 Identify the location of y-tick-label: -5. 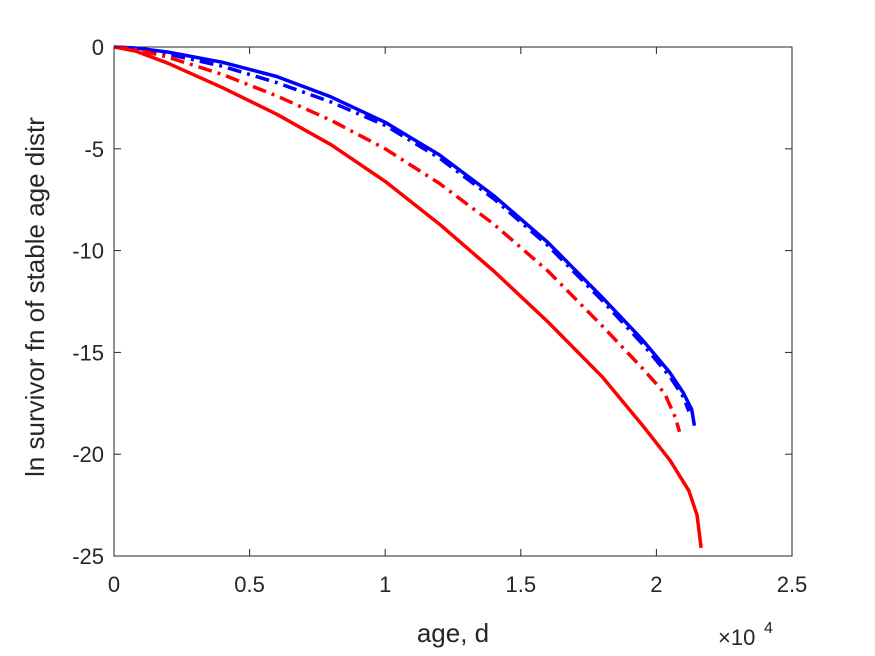
(94, 149).